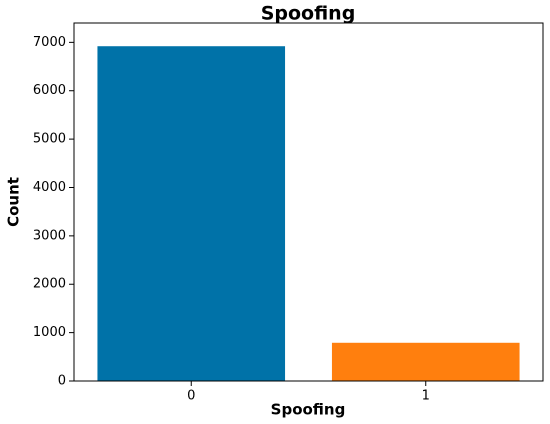  Describe the element at coordinates (426, 396) in the screenshot. I see `x-tick-label: 1` at that location.